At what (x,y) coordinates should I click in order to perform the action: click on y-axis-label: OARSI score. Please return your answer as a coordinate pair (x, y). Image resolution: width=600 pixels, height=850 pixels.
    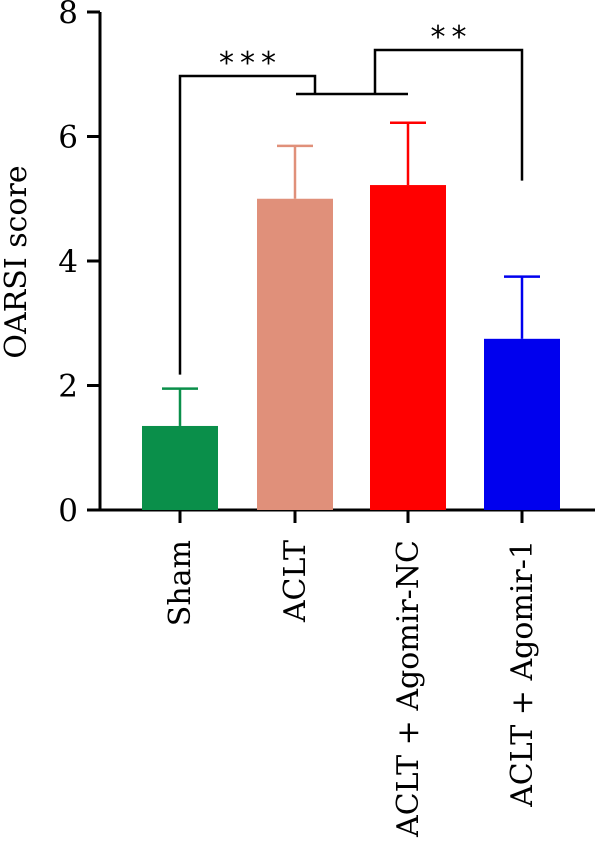
    Looking at the image, I should click on (17, 261).